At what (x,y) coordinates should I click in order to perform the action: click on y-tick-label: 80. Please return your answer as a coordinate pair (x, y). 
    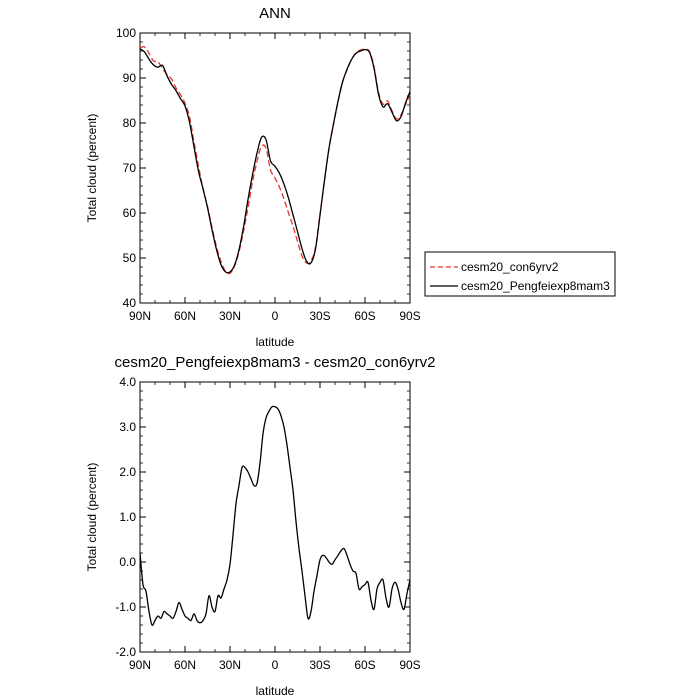
    Looking at the image, I should click on (130, 123).